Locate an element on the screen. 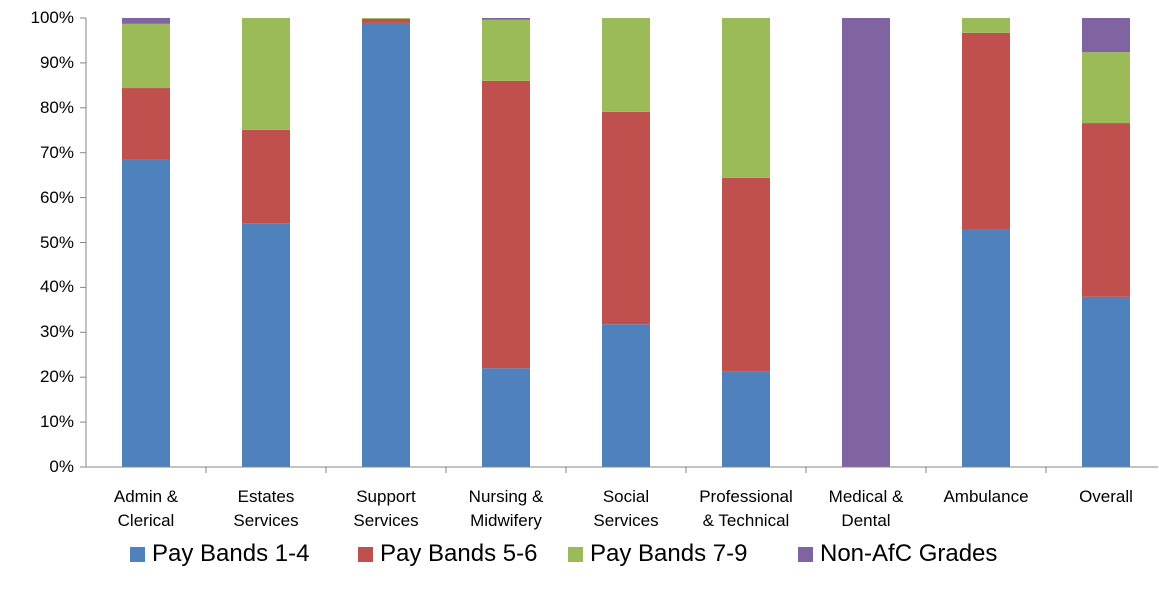  x-tick-label: Medical & Dental is located at coordinates (866, 508).